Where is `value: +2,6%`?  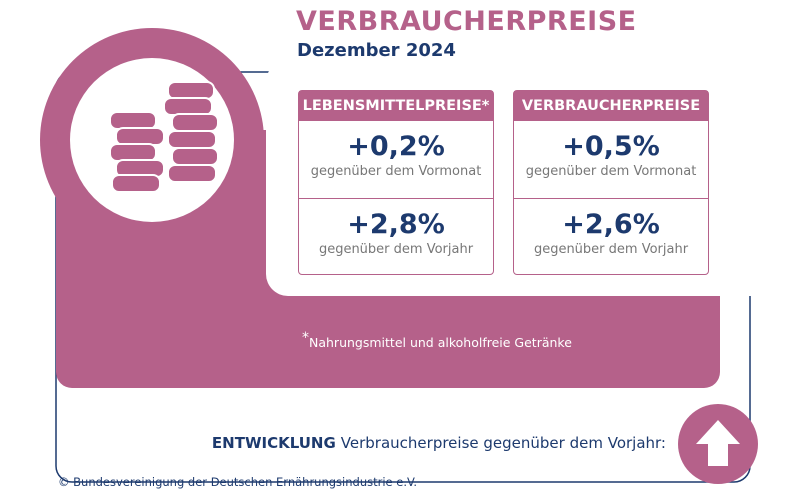
value: +2,6% is located at coordinates (611, 224).